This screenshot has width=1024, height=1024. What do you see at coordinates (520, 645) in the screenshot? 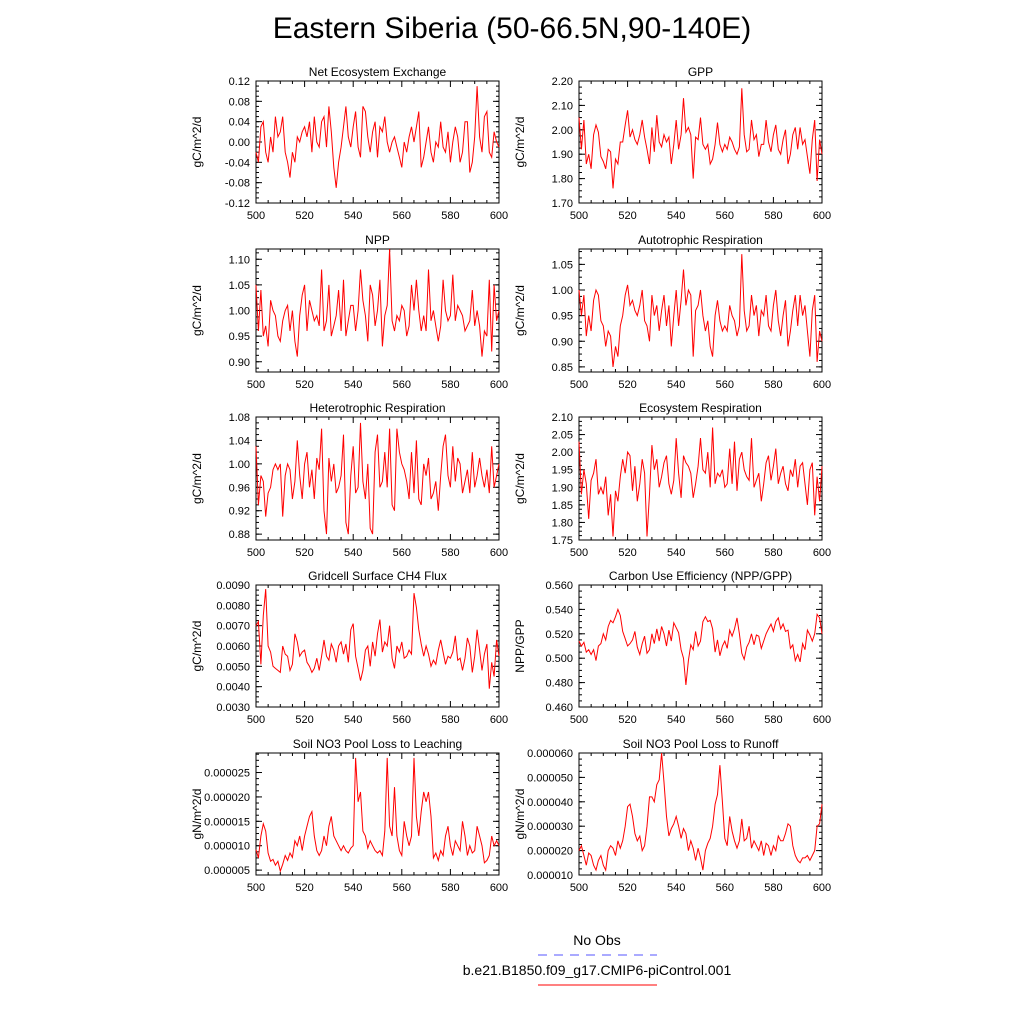
I see `y-axis-label: NPP/GPP` at bounding box center [520, 645].